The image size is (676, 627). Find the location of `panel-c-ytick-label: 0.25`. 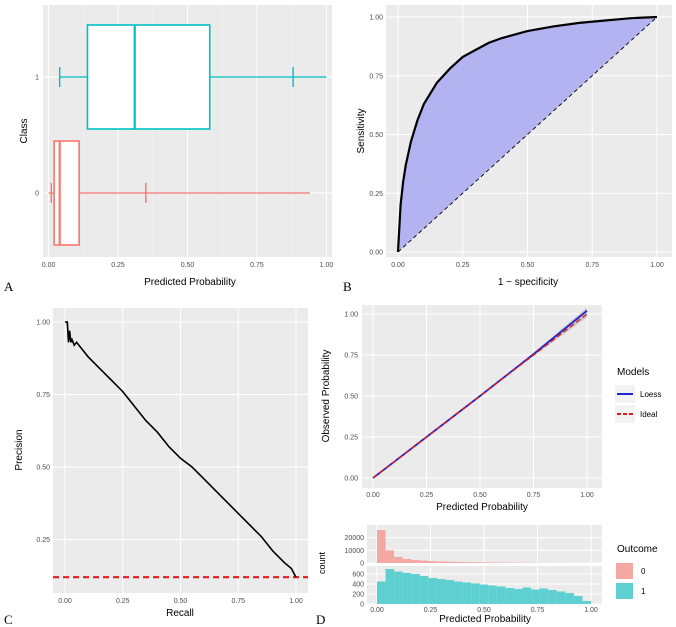

panel-c-ytick-label: 0.25 is located at coordinates (43, 540).